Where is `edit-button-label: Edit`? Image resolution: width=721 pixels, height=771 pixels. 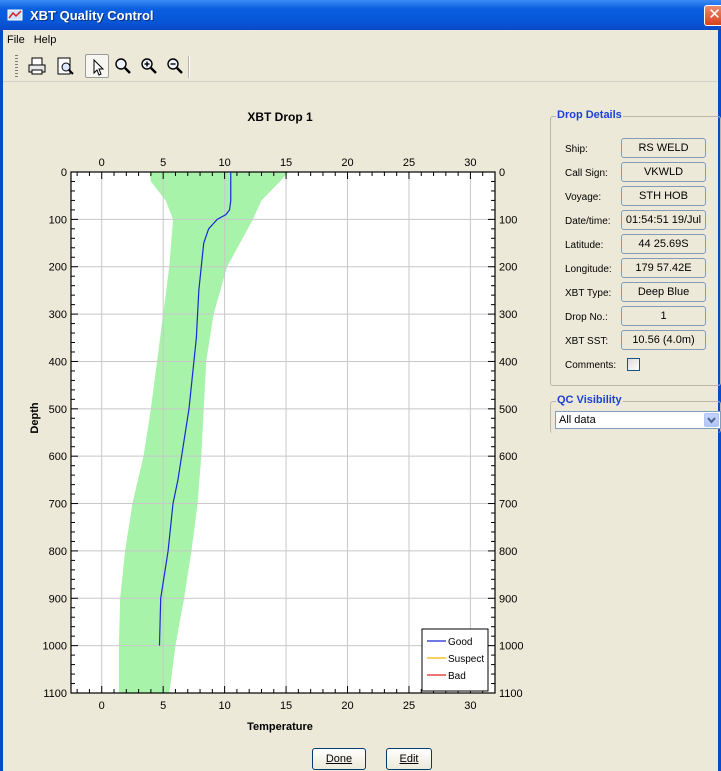
edit-button-label: Edit is located at coordinates (409, 759).